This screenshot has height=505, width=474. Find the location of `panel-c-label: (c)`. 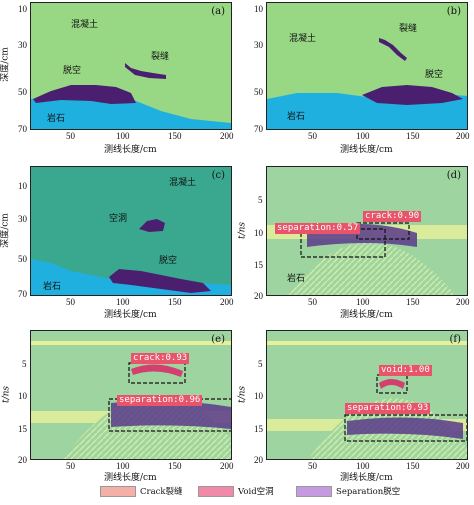

panel-c-label: (c) is located at coordinates (218, 175).